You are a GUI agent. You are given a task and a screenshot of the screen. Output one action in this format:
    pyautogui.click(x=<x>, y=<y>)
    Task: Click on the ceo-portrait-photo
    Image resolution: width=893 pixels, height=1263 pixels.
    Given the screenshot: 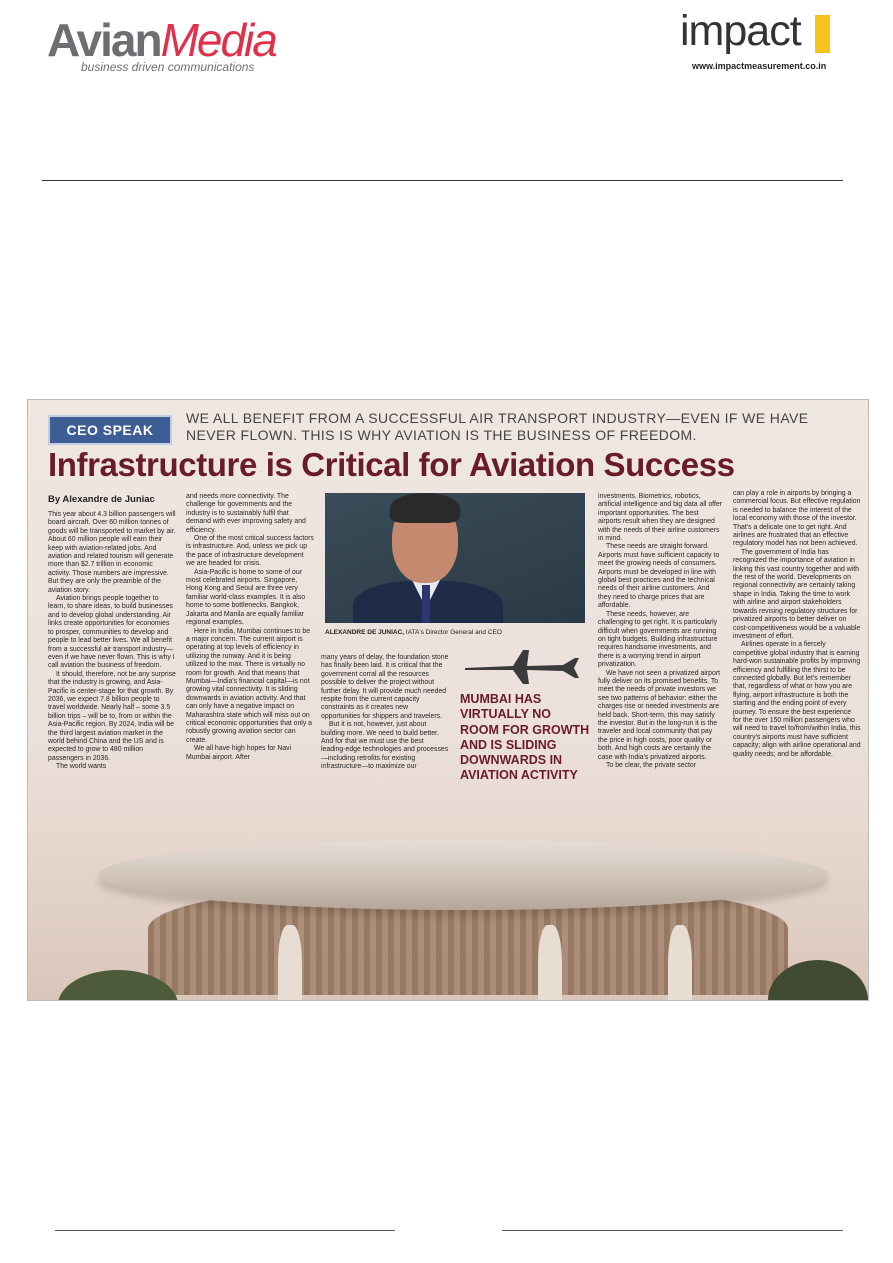 What is the action you would take?
    pyautogui.click(x=455, y=558)
    